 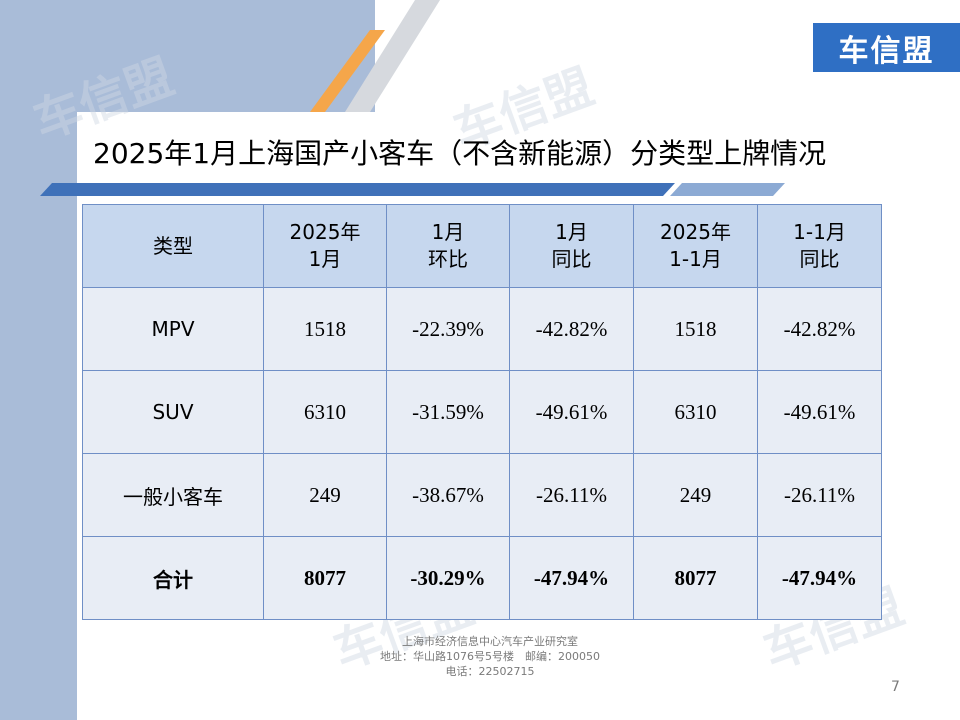 I want to click on table-cell: 合计, so click(x=173, y=578).